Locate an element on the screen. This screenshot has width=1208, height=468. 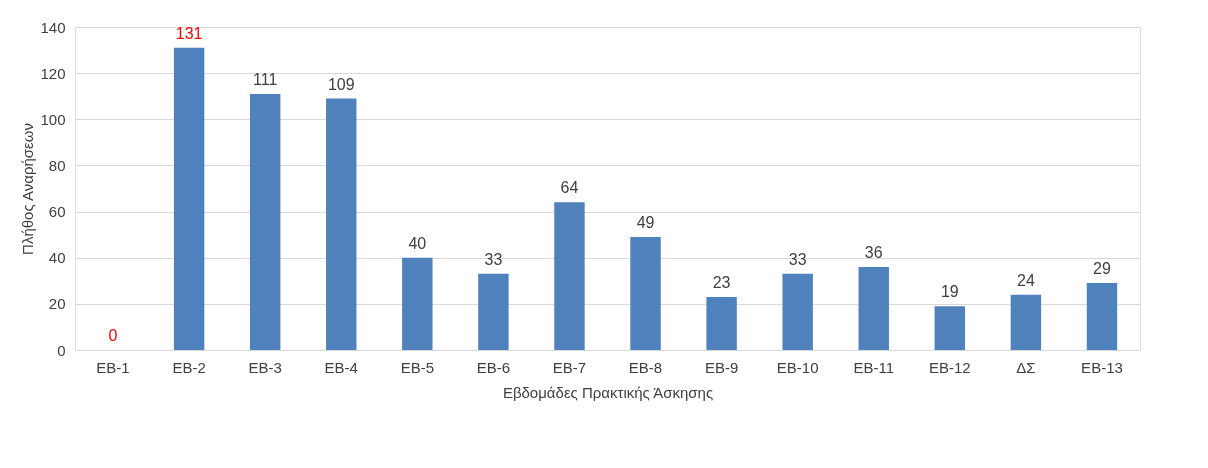
data-label: 29 is located at coordinates (1102, 269).